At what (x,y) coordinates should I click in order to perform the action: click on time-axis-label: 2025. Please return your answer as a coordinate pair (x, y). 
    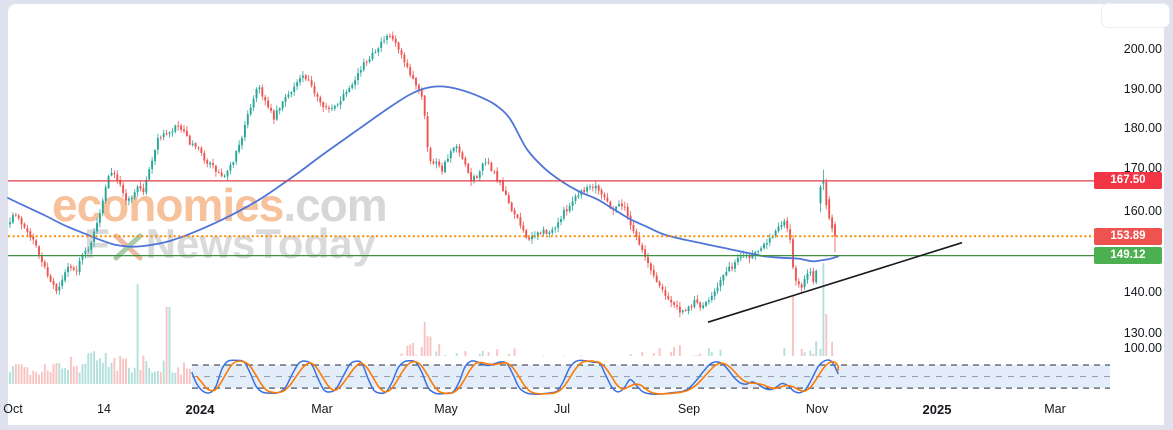
    Looking at the image, I should click on (937, 409).